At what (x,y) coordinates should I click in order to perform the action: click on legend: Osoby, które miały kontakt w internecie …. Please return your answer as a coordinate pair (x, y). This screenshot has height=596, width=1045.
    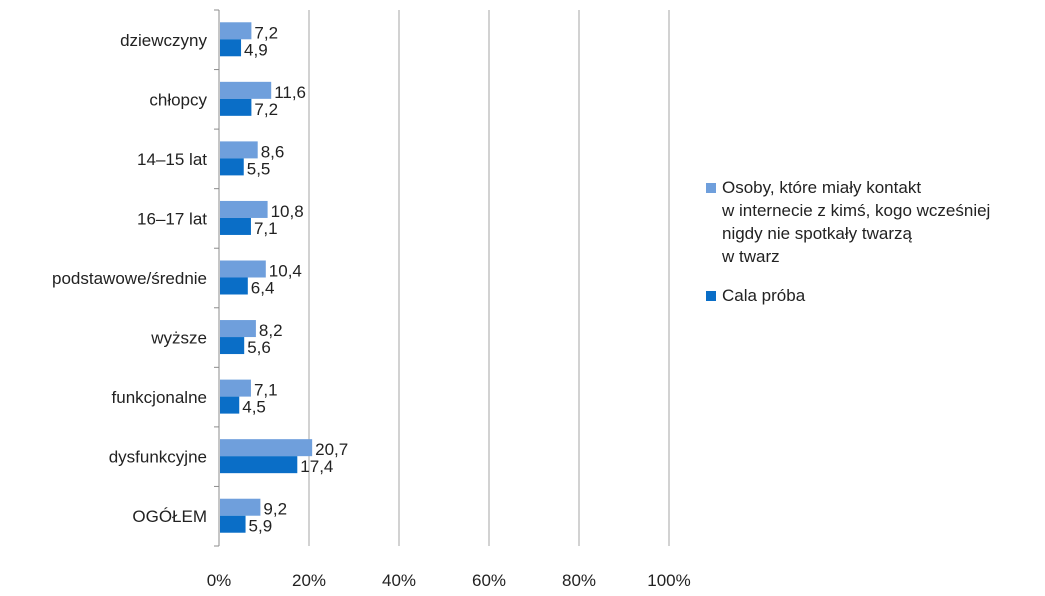
    Looking at the image, I should click on (873, 249).